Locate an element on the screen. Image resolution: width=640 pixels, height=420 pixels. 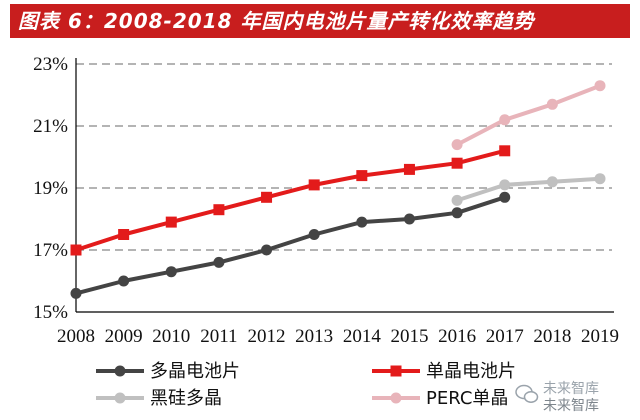
watermark: 未来智库 未来智库 is located at coordinates (577, 399).